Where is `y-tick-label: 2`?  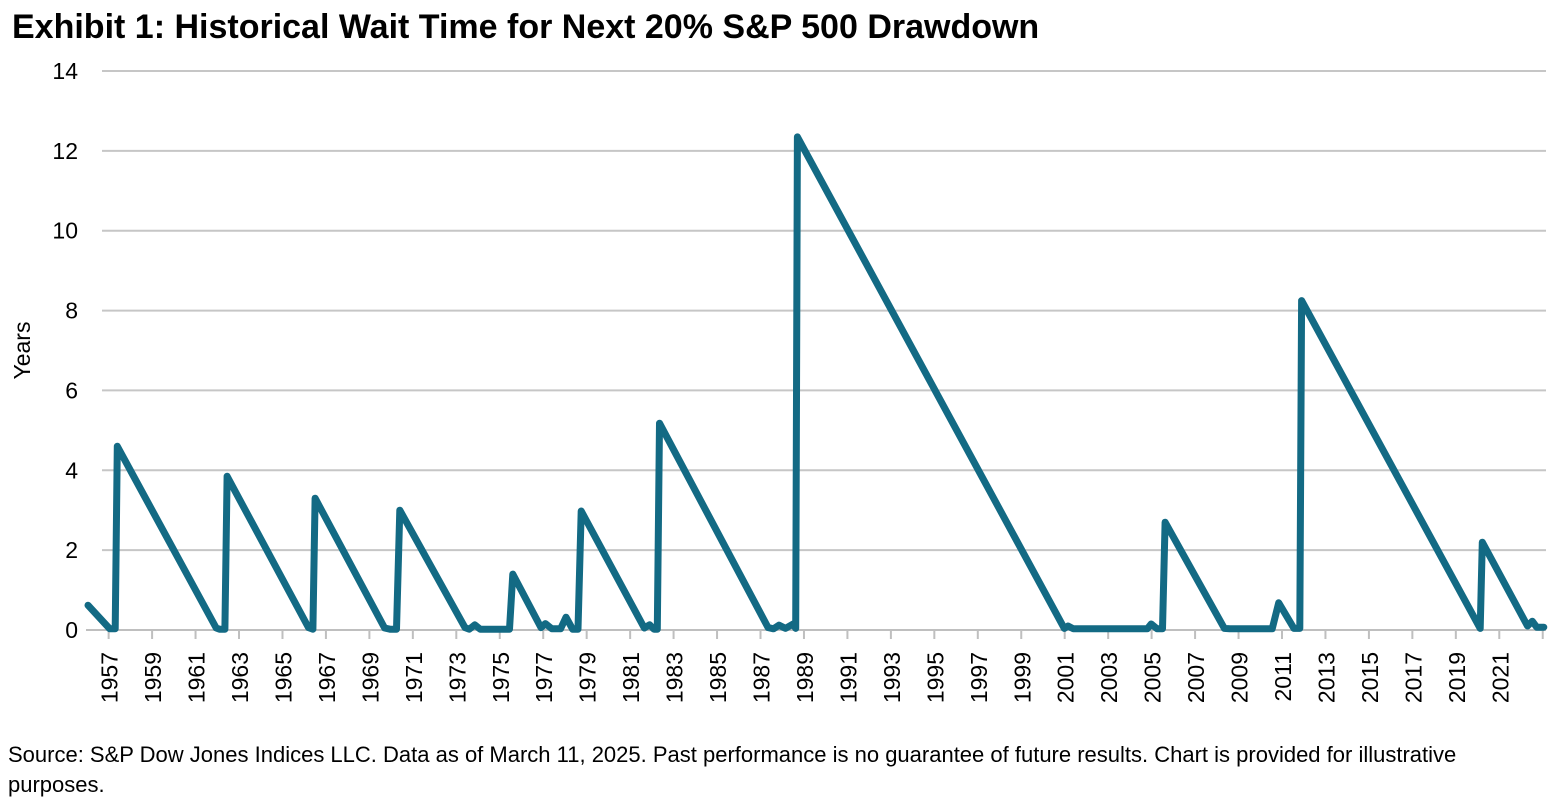 y-tick-label: 2 is located at coordinates (71, 550).